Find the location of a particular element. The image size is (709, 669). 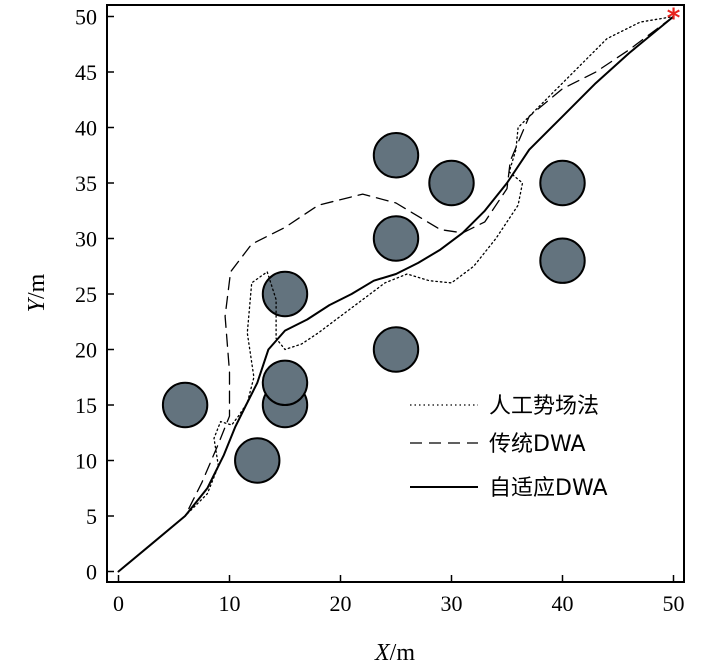

x-tick-label-3: 30 is located at coordinates (452, 603).